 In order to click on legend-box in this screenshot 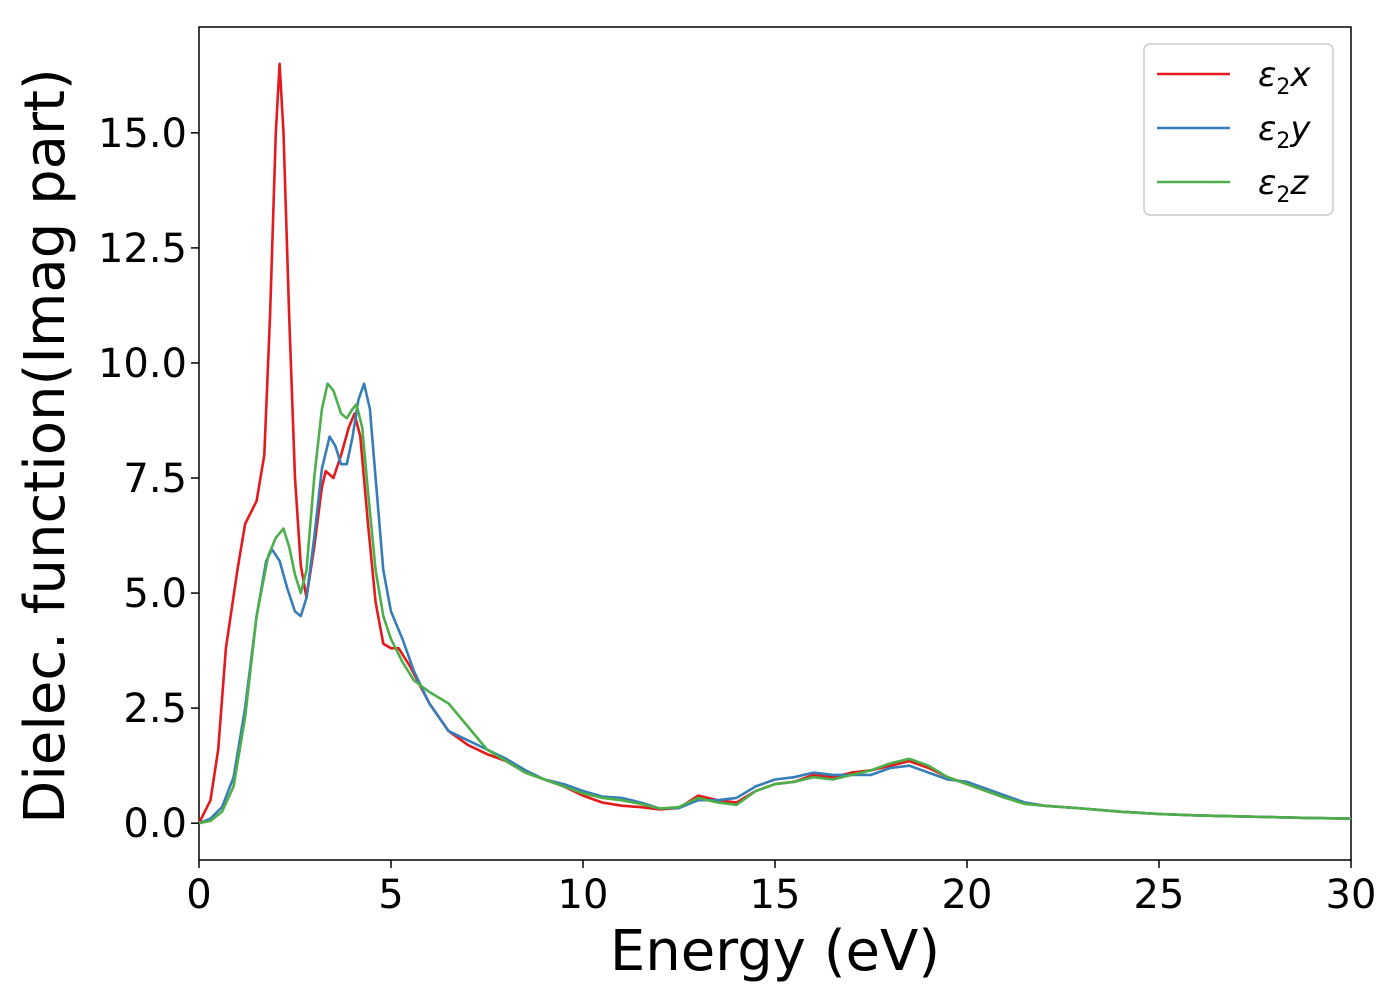, I will do `click(1238, 129)`.